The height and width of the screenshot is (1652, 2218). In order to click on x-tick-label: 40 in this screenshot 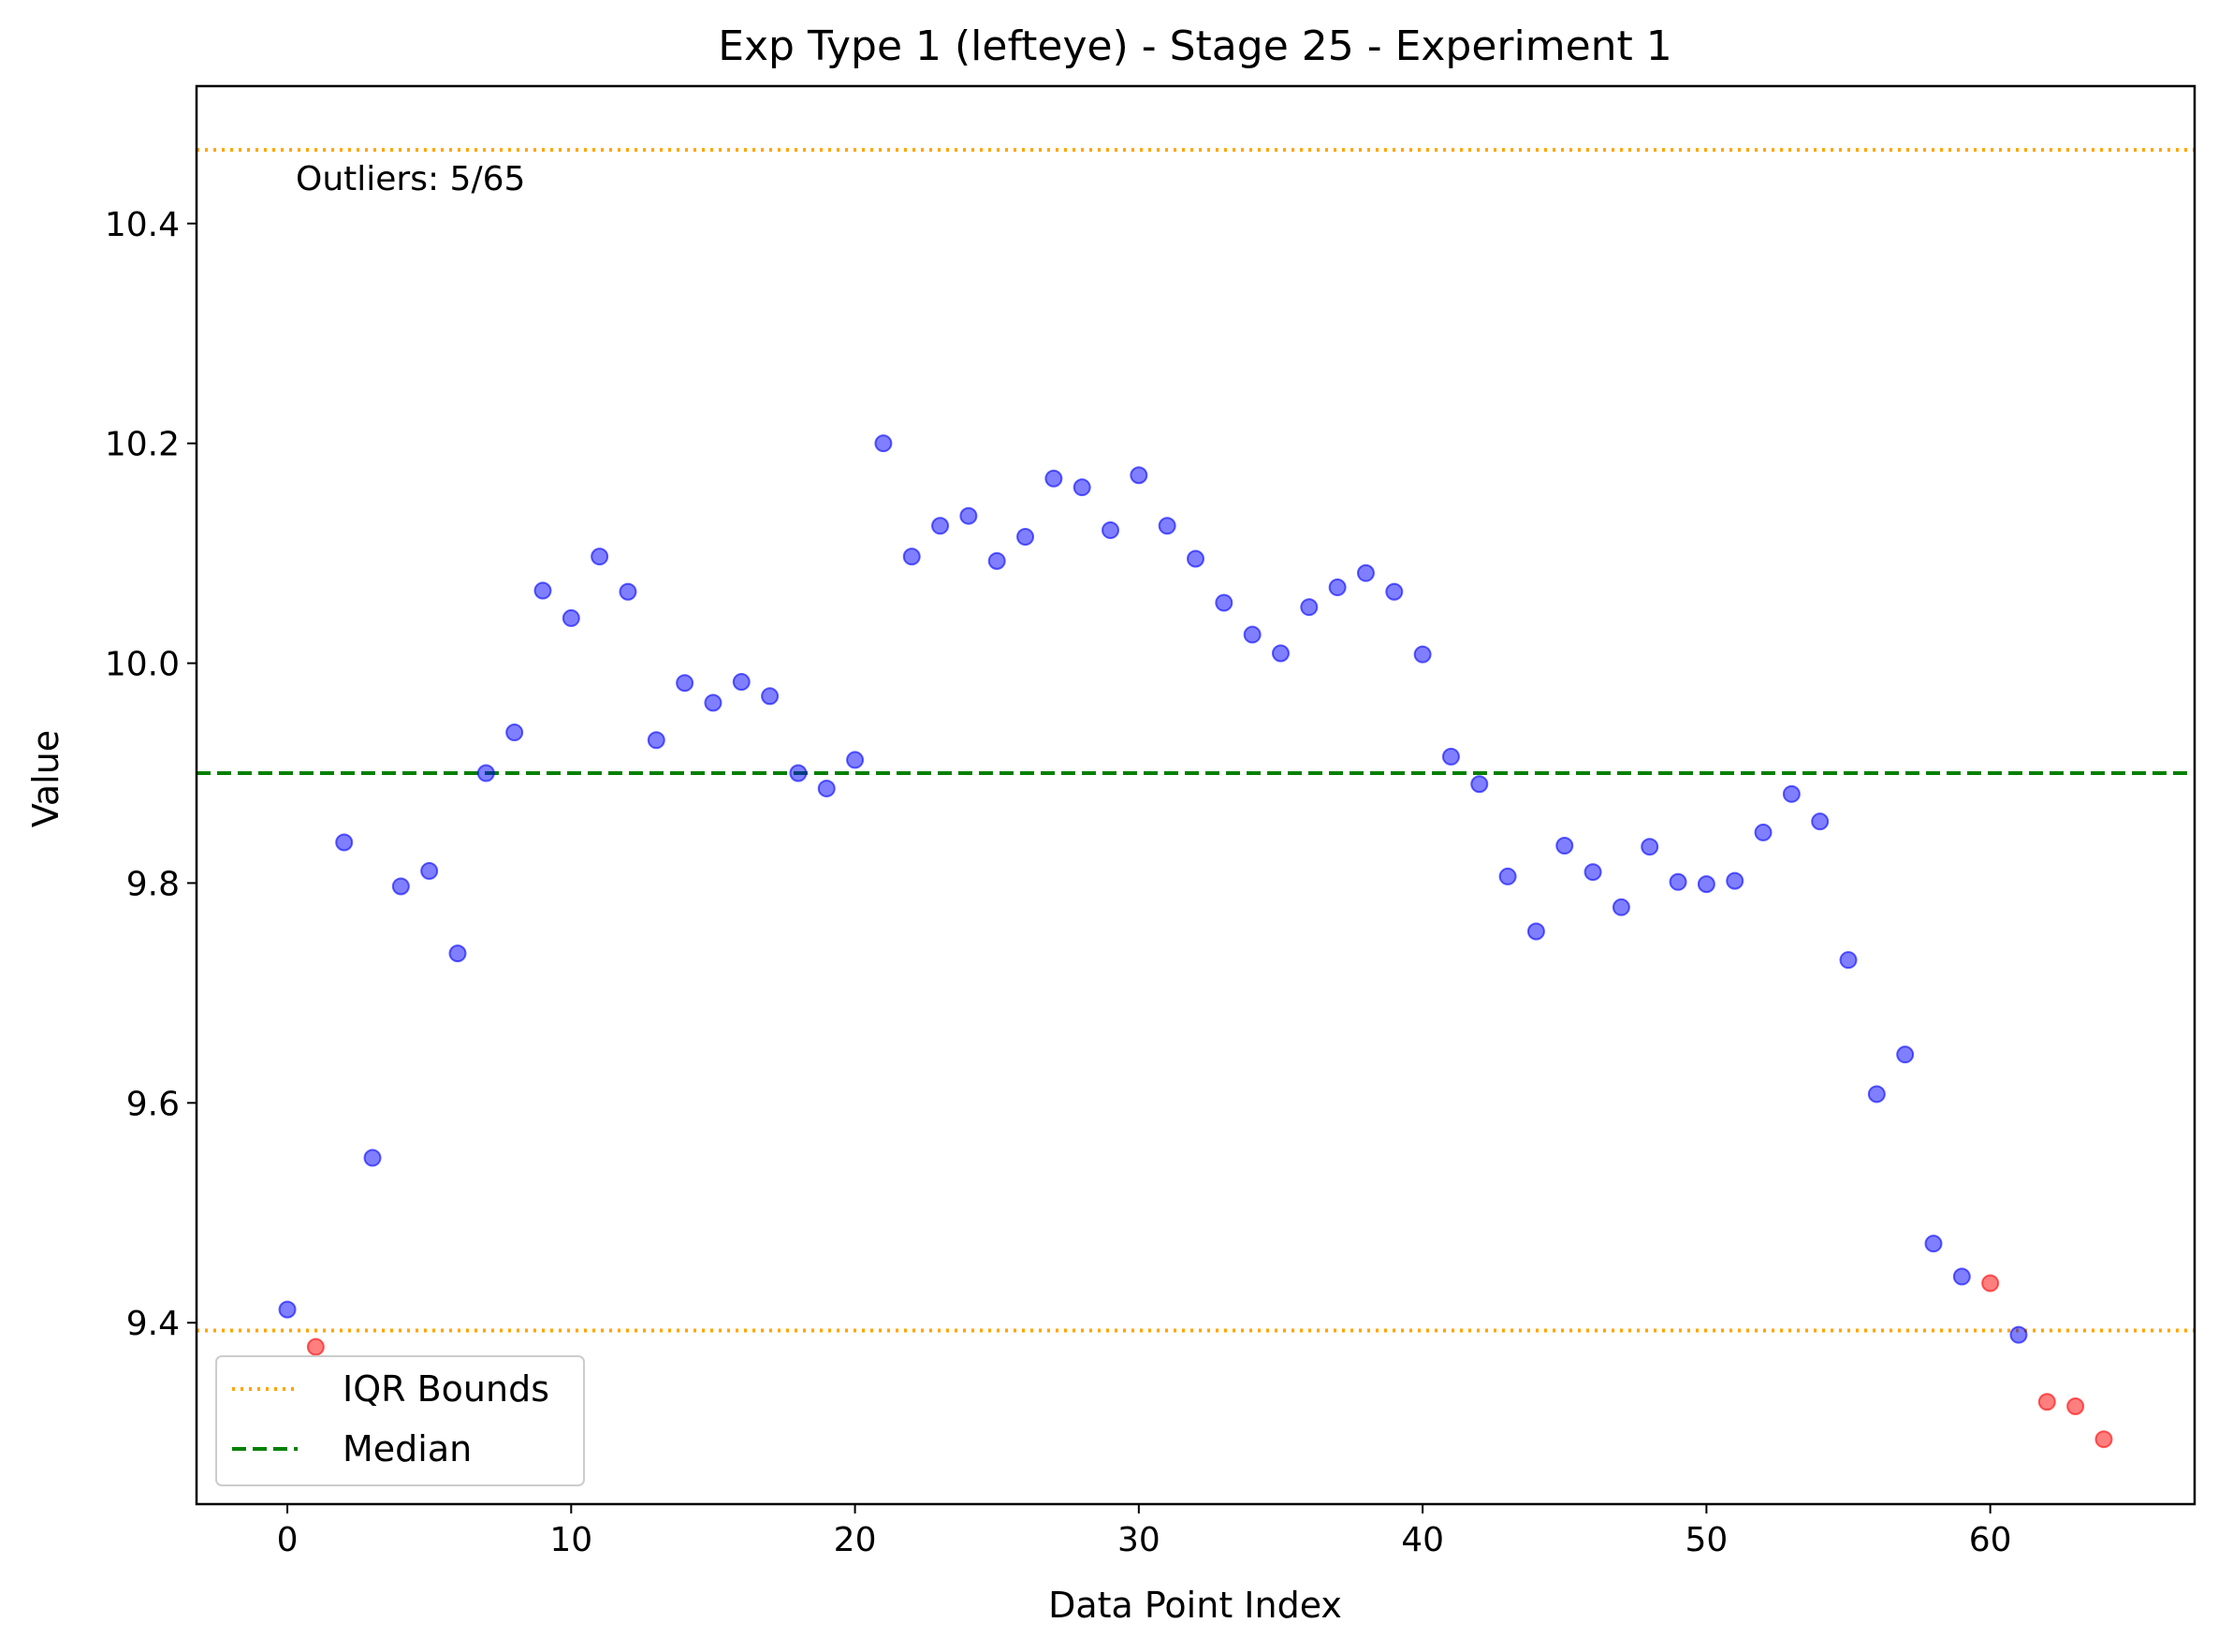, I will do `click(1423, 1540)`.